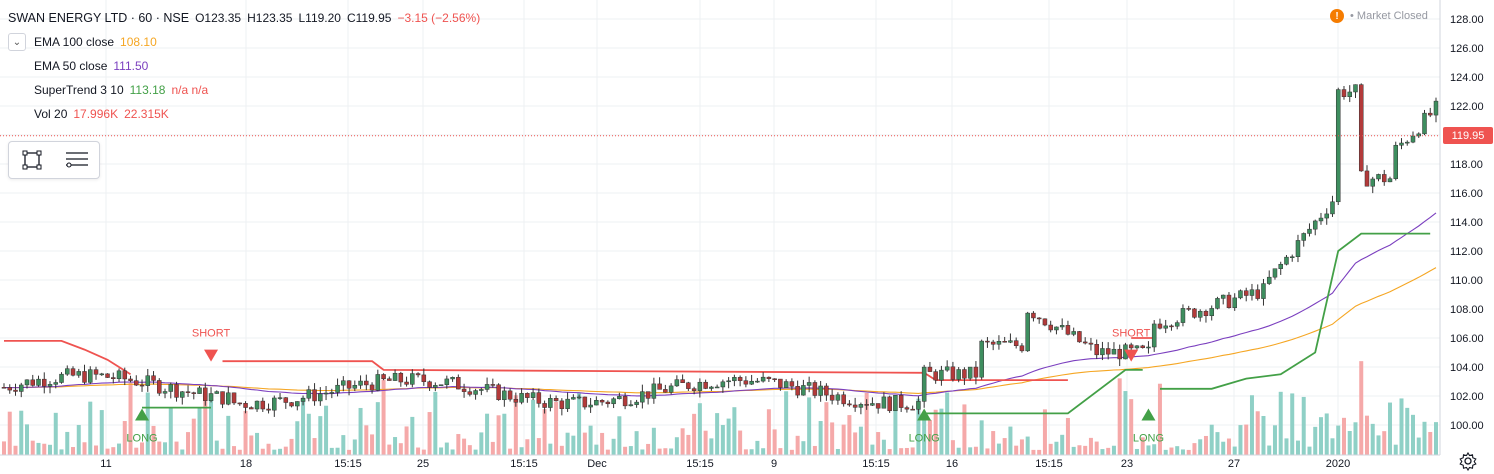 The width and height of the screenshot is (1494, 474). I want to click on ohlc-high: H123.35, so click(270, 18).